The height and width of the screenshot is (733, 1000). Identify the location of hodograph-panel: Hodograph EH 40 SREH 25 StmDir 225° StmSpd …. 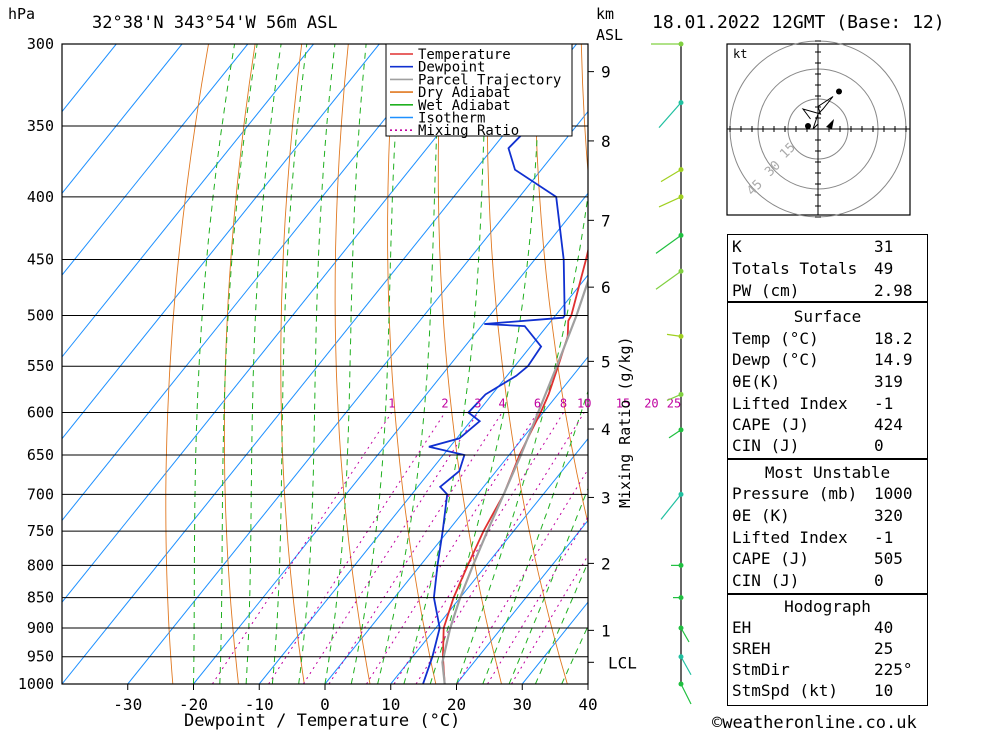
(827, 650).